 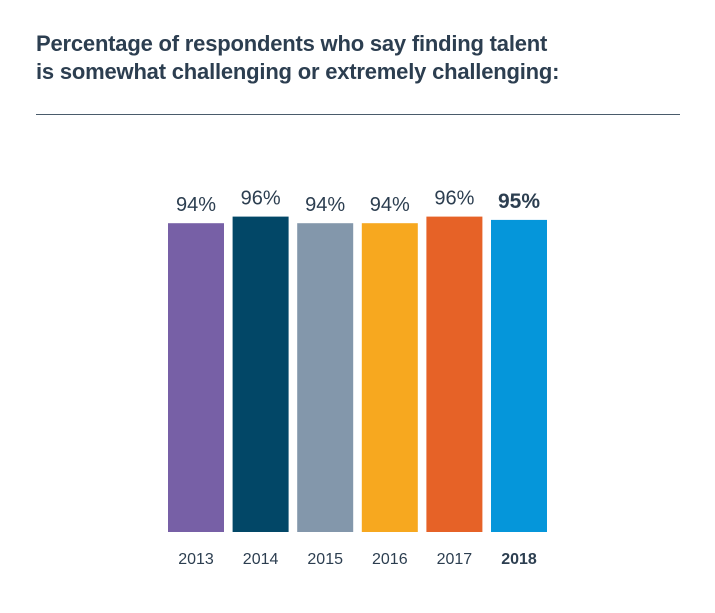 What do you see at coordinates (390, 559) in the screenshot?
I see `x-tick-label-2016: 2016` at bounding box center [390, 559].